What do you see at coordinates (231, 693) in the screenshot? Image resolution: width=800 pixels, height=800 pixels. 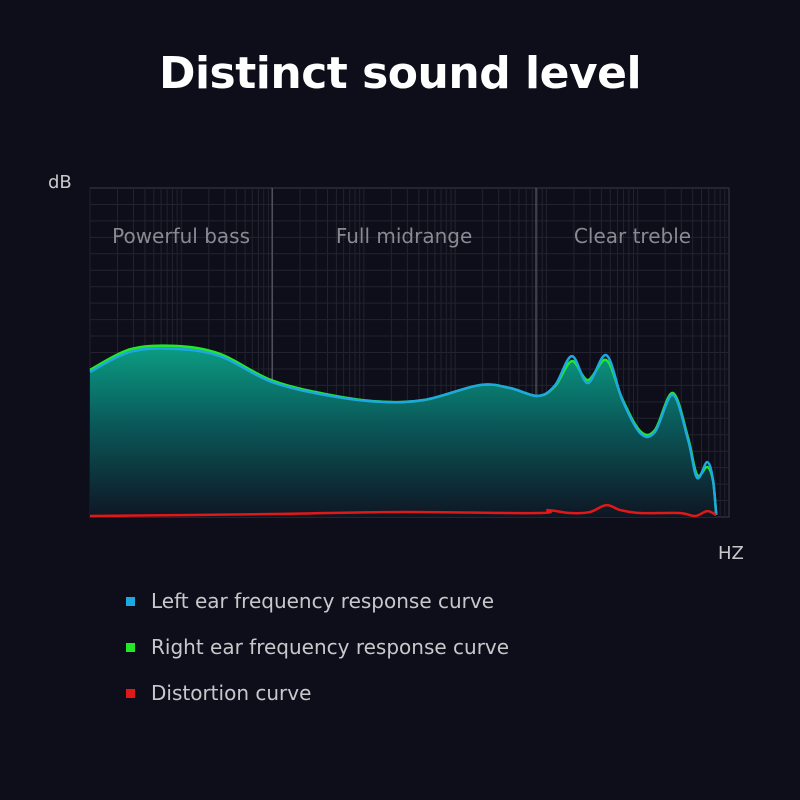 I see `legend-label: Distortion curve` at bounding box center [231, 693].